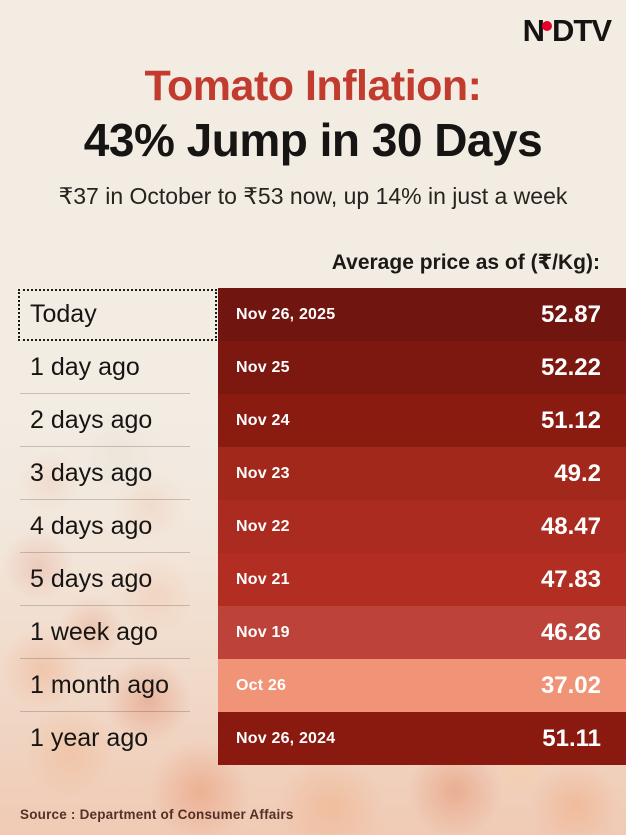 The width and height of the screenshot is (626, 835). What do you see at coordinates (157, 814) in the screenshot?
I see `source-note: Source : Department of Consumer Affairs` at bounding box center [157, 814].